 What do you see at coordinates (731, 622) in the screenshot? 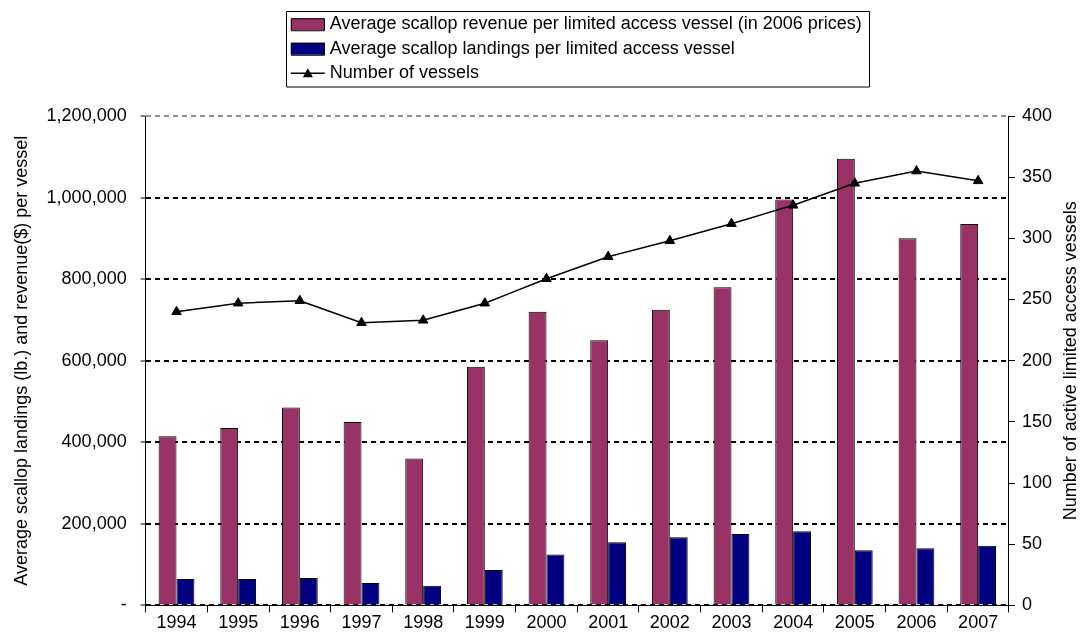
I see `x-tick-label: 2003` at bounding box center [731, 622].